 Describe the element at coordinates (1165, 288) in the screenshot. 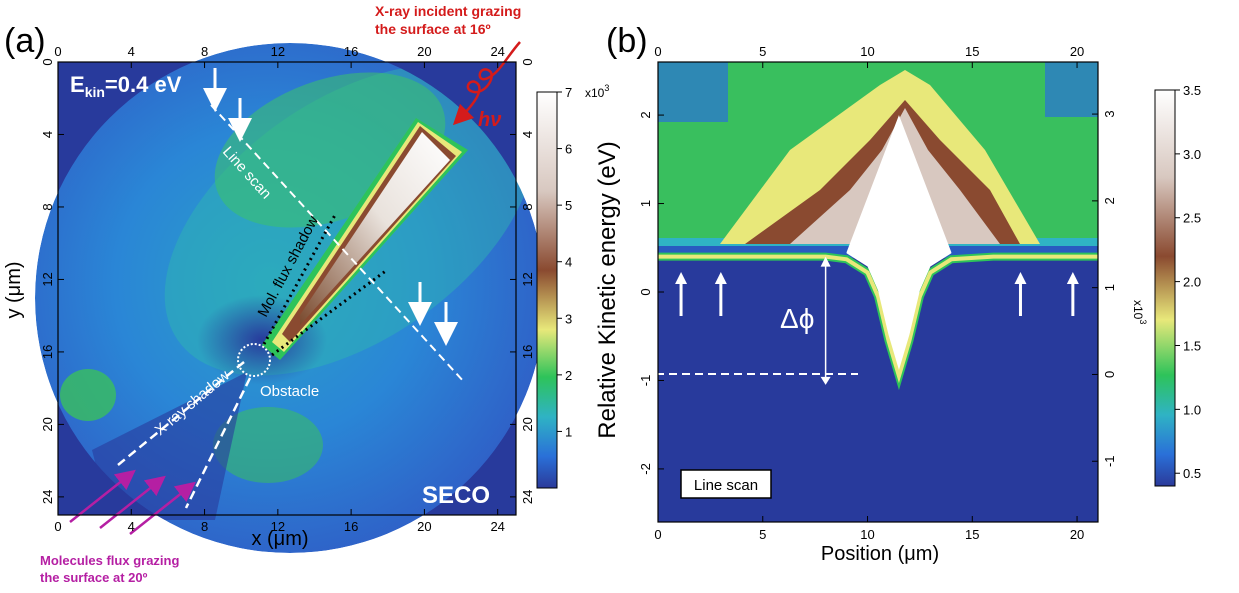

I see `colorbar-b` at that location.